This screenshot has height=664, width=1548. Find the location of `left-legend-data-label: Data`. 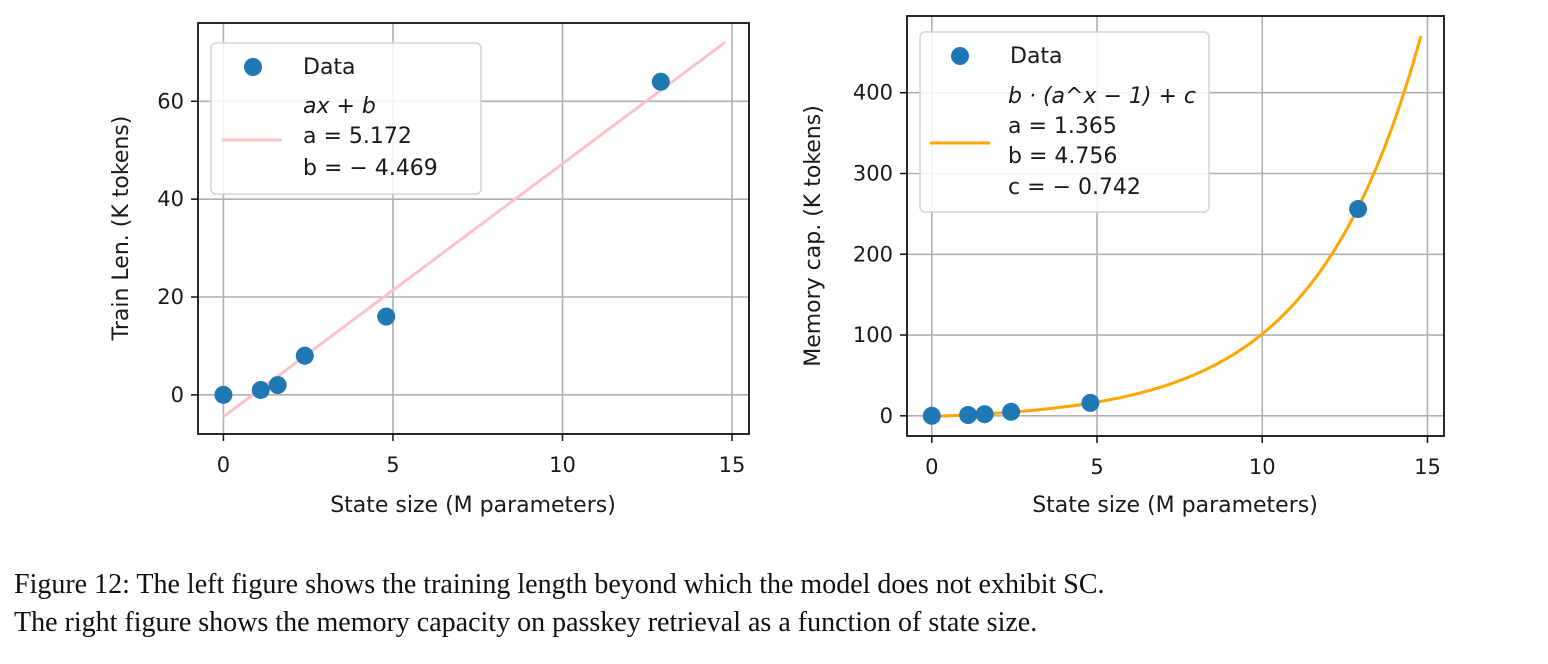

left-legend-data-label: Data is located at coordinates (329, 67).